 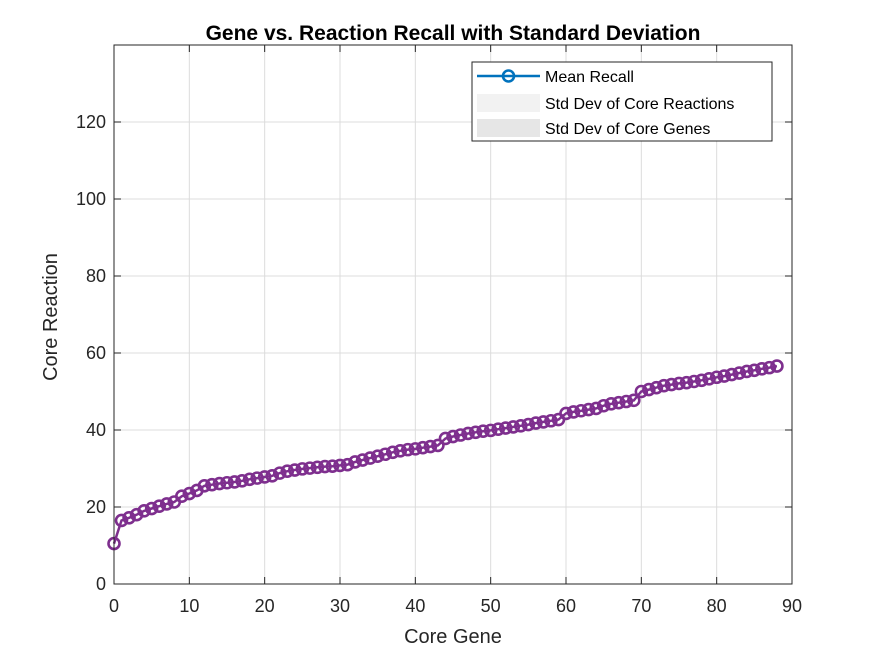 What do you see at coordinates (639, 104) in the screenshot?
I see `legend-entry-label: Std Dev of Core Reactions` at bounding box center [639, 104].